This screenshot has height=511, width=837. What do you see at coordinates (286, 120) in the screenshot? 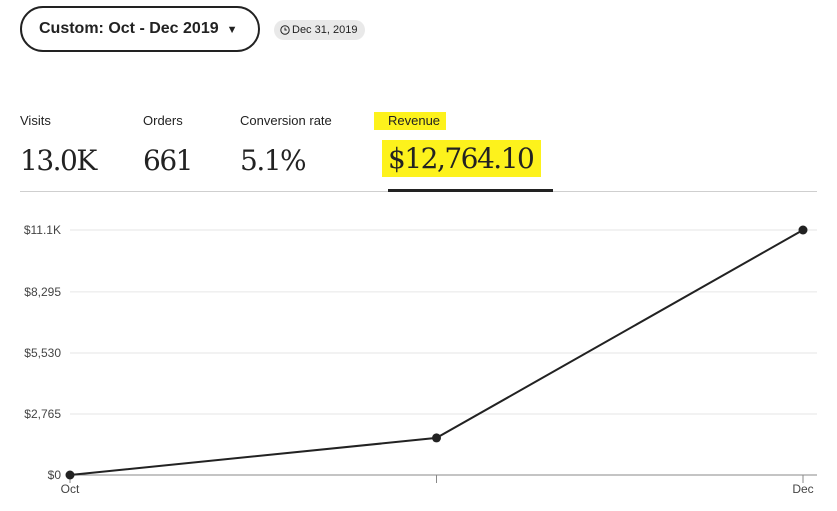
I see `stat-conversion-rate-label: Conversion rate` at bounding box center [286, 120].